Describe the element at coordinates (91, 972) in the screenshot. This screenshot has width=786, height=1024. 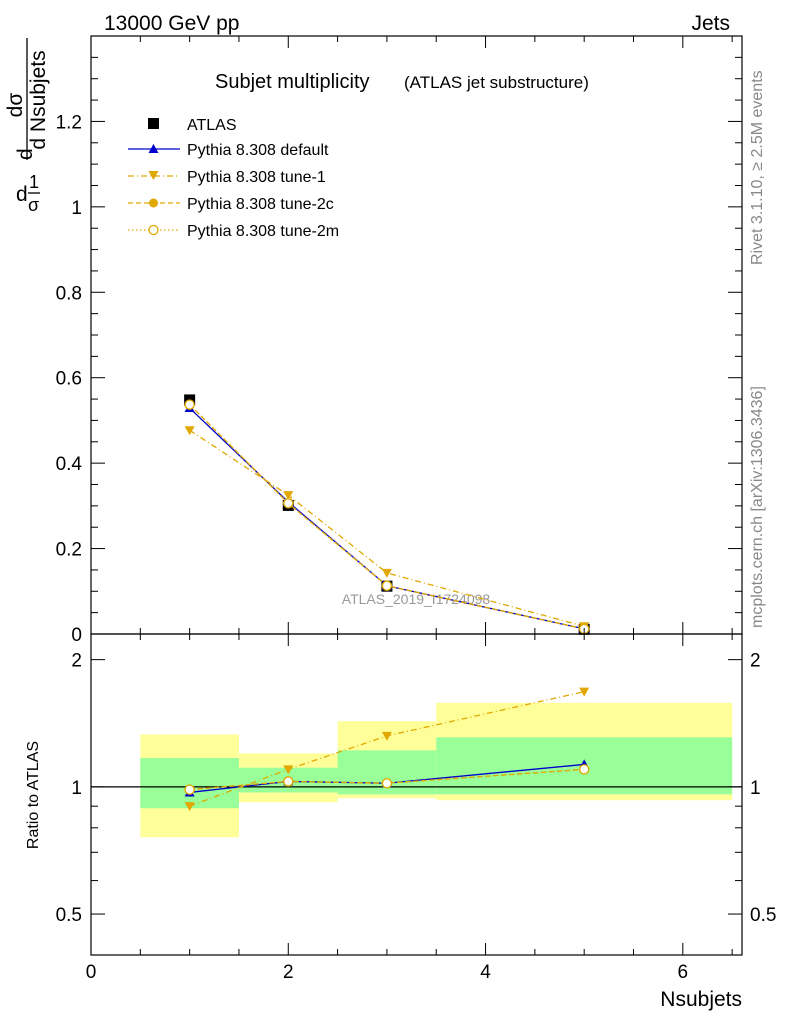
I see `x-tick-label: 0` at that location.